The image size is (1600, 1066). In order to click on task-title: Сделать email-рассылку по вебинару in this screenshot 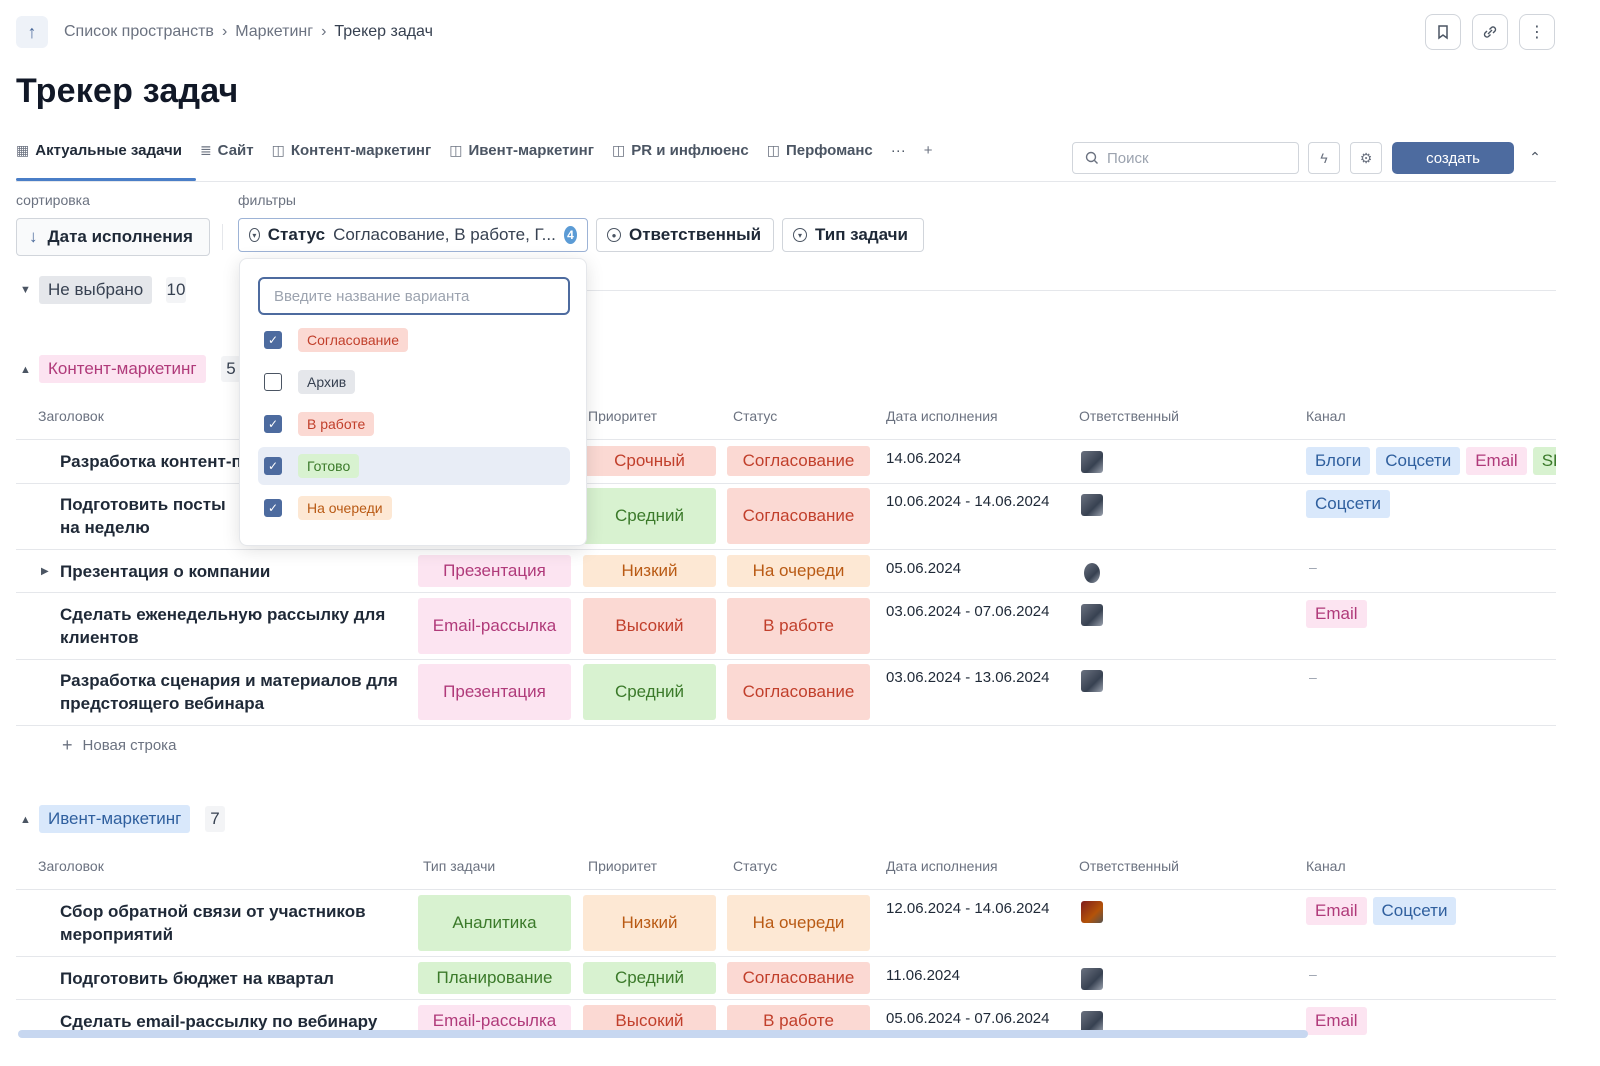, I will do `click(219, 1021)`.